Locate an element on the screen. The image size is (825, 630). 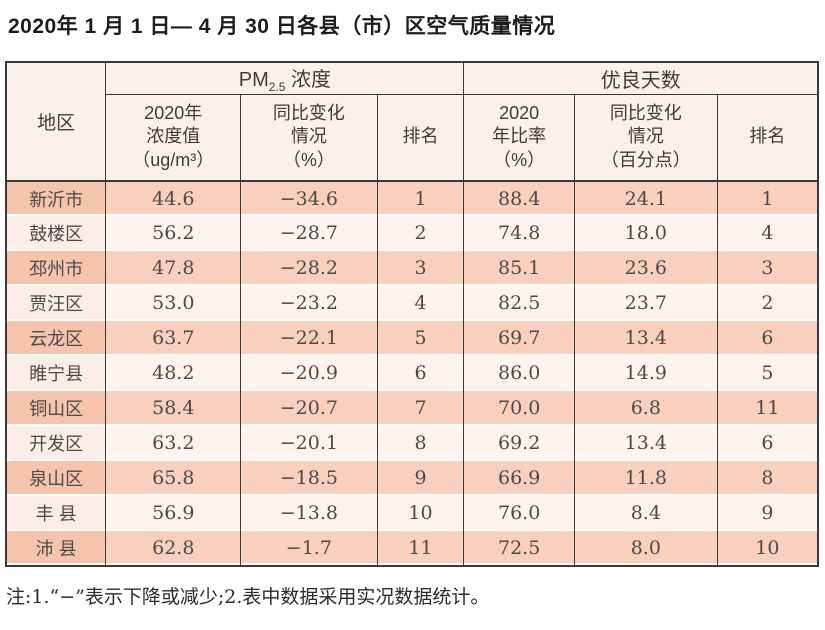
table-row: 新沂市 44.6 −34.6 1 88.4 24.1 1 is located at coordinates (412, 198).